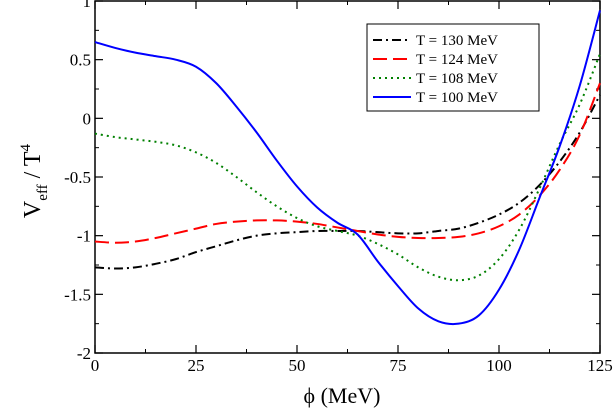  I want to click on x-tick-label: 75, so click(398, 365).